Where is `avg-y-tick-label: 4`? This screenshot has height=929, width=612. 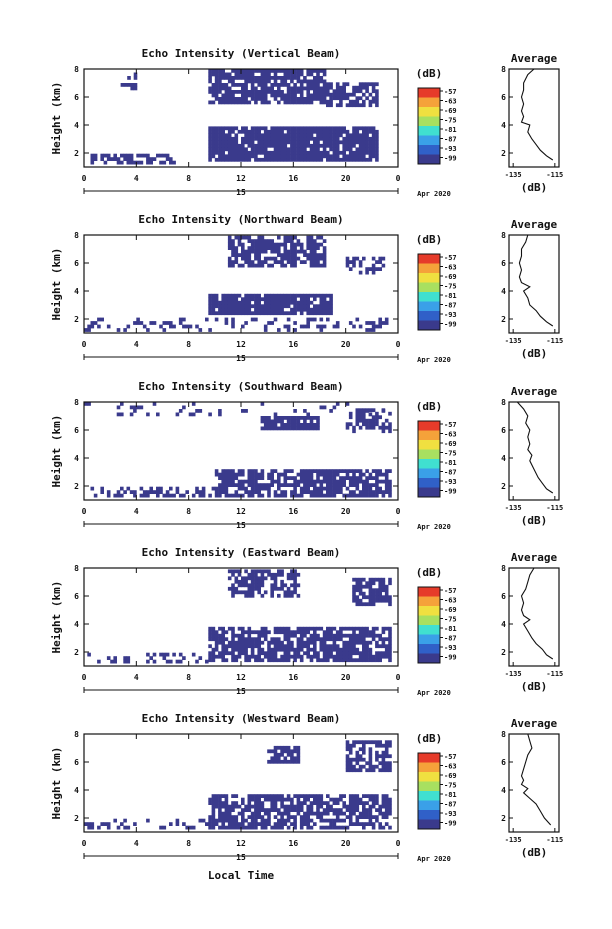 avg-y-tick-label: 4 is located at coordinates (503, 458).